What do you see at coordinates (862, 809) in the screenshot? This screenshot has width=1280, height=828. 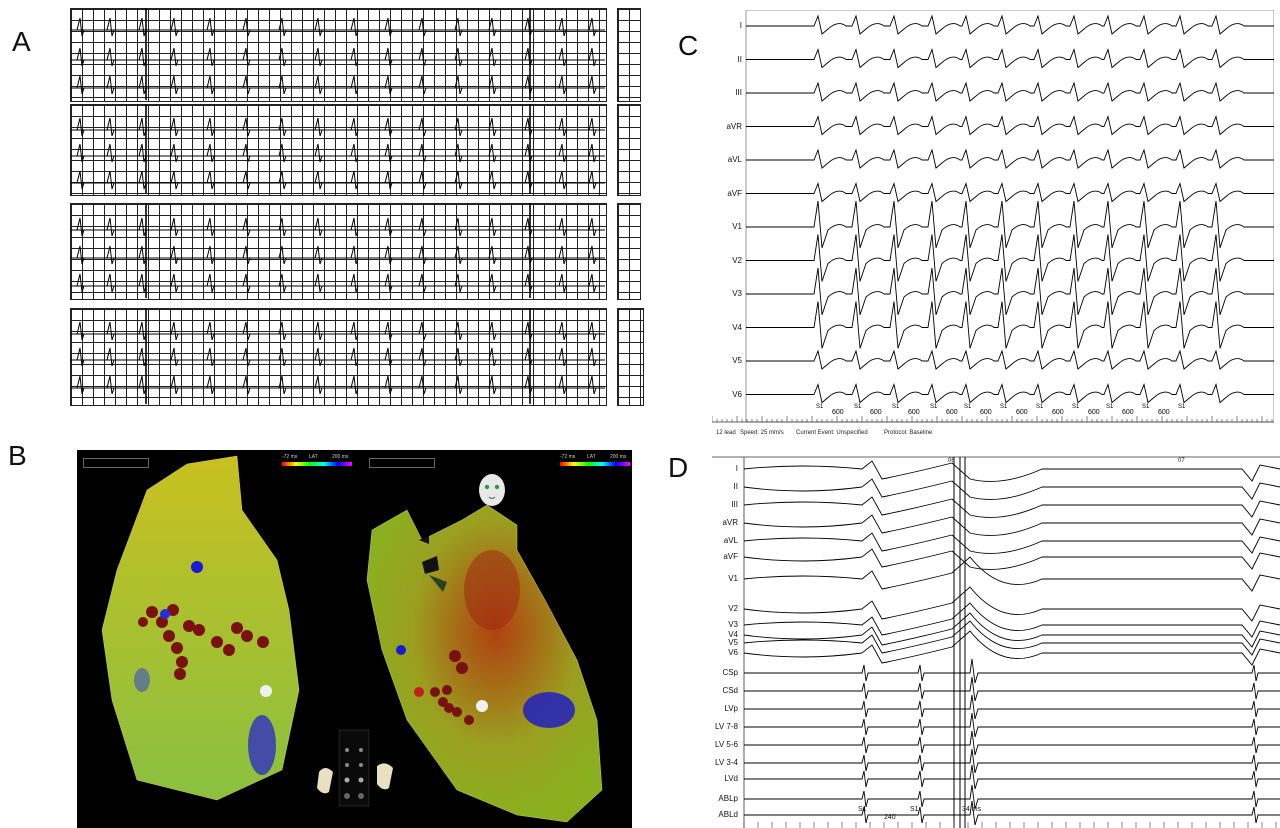 I see `panel-d-s1-label-1: S1` at bounding box center [862, 809].